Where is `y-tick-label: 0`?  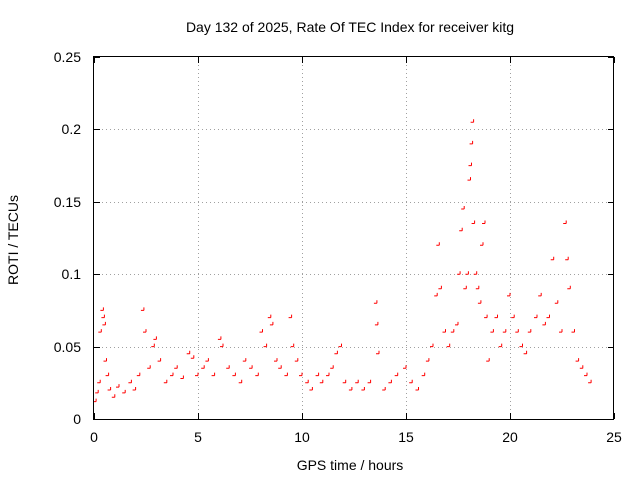
y-tick-label: 0 is located at coordinates (77, 419).